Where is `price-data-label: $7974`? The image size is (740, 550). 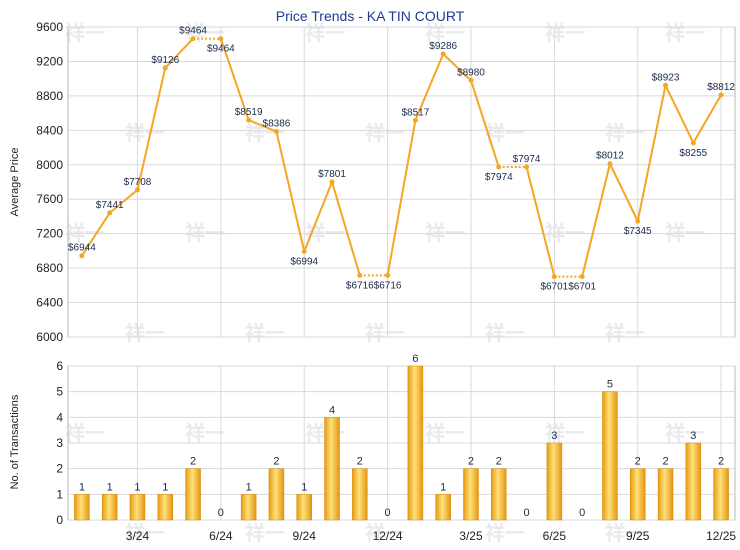 price-data-label: $7974 is located at coordinates (527, 159).